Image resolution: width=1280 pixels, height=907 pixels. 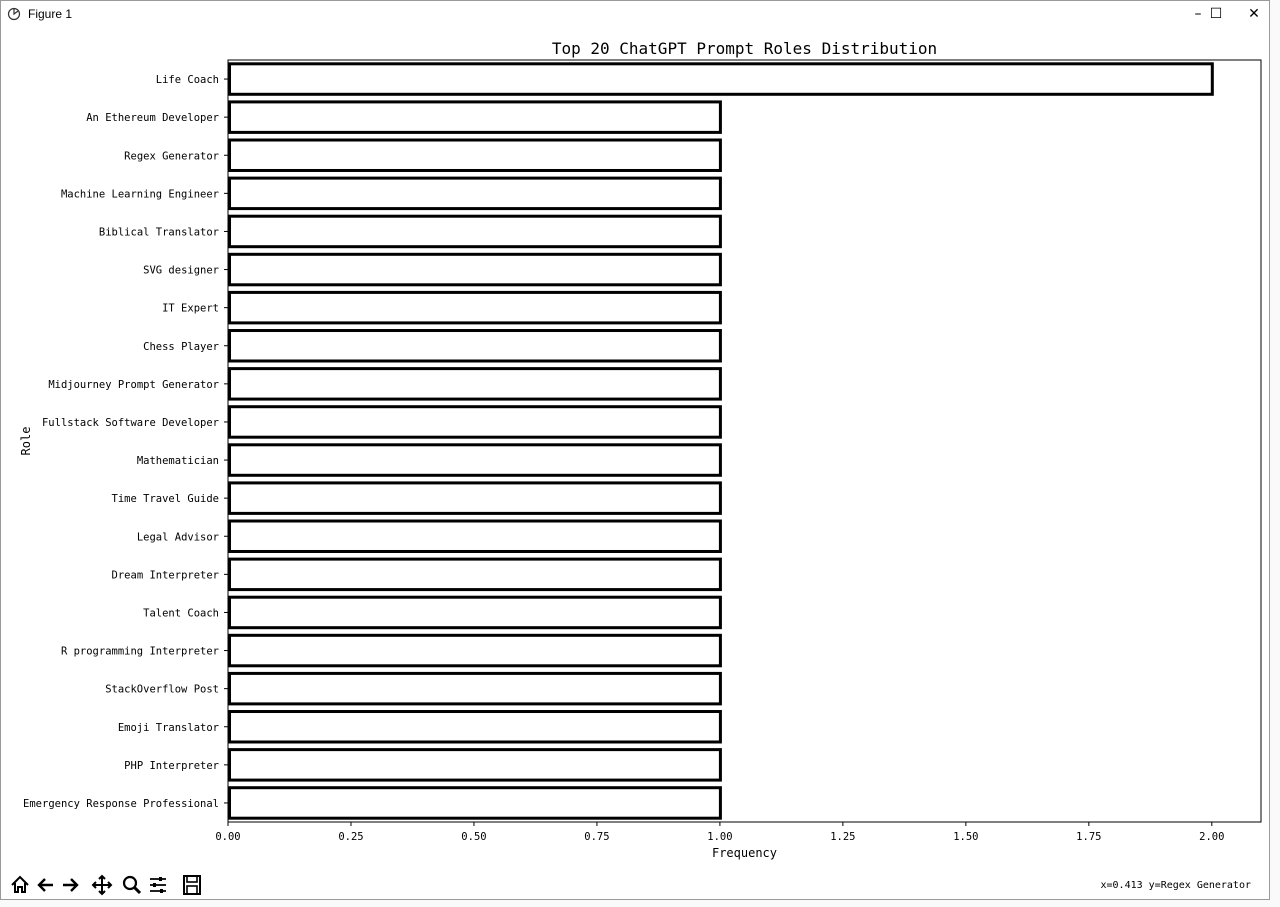 I want to click on pan-button, so click(x=102, y=885).